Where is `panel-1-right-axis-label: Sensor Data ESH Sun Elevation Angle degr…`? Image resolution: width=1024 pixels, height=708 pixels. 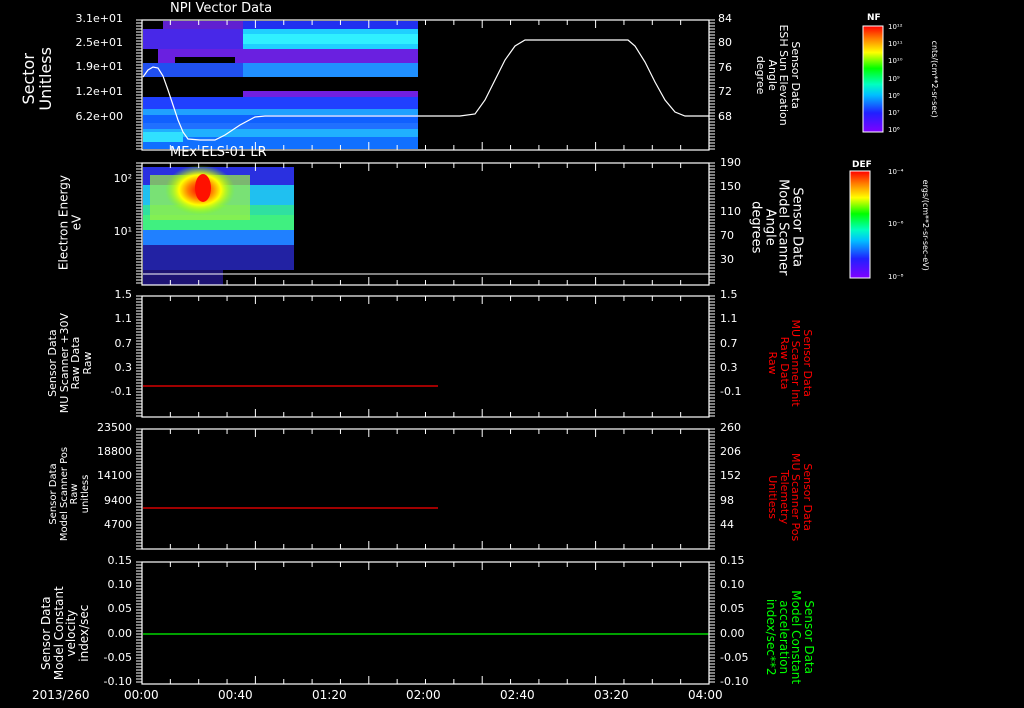
panel-1-right-axis-label: Sensor Data ESH Sun Elevation Angle degr… is located at coordinates (778, 75).